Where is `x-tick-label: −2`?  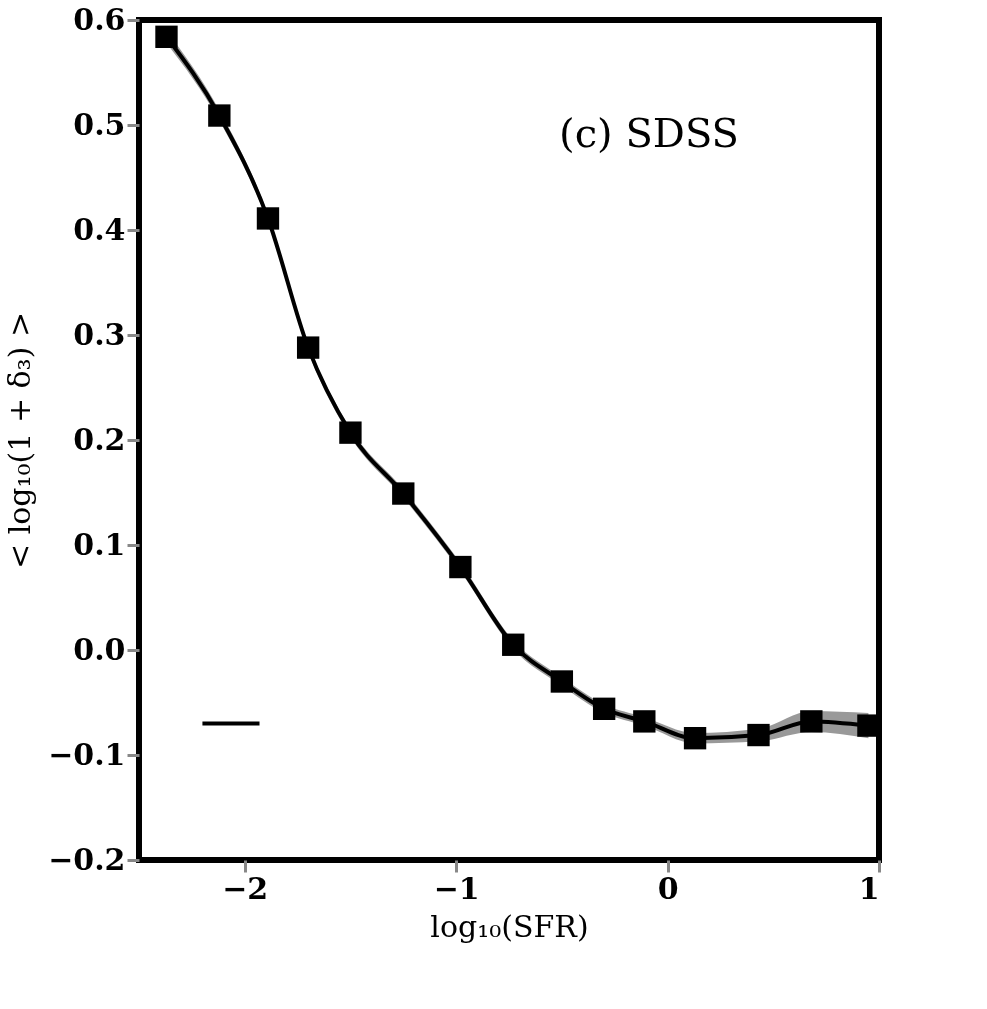
x-tick-label: −2 is located at coordinates (245, 888).